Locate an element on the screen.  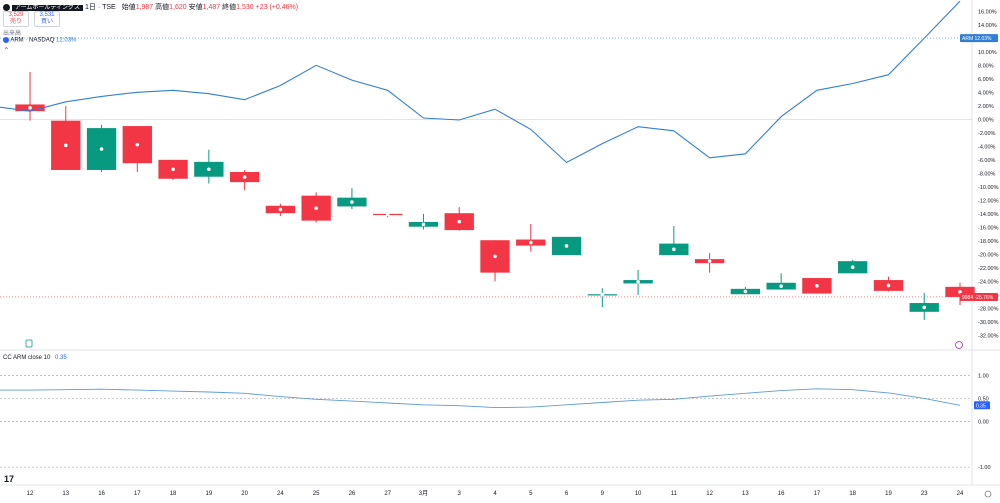
exchange-label: TSE is located at coordinates (109, 7).